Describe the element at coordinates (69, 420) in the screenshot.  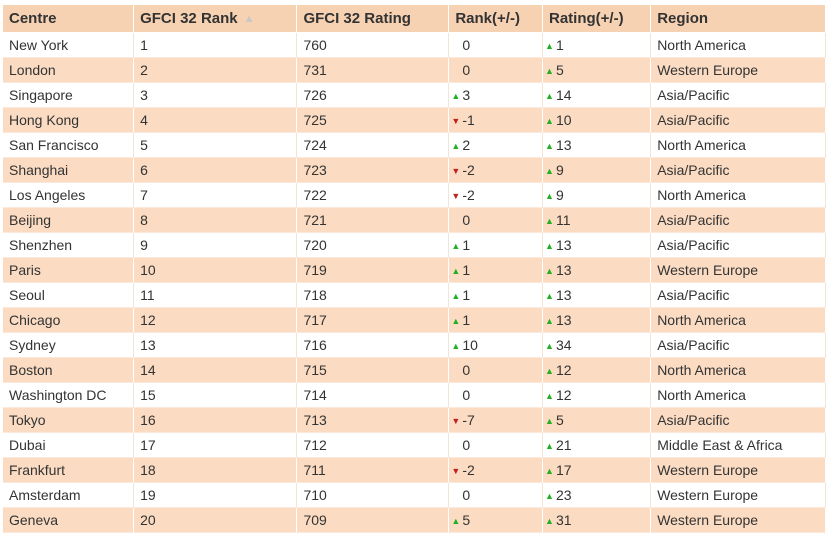
I see `centre-cell: Tokyo` at that location.